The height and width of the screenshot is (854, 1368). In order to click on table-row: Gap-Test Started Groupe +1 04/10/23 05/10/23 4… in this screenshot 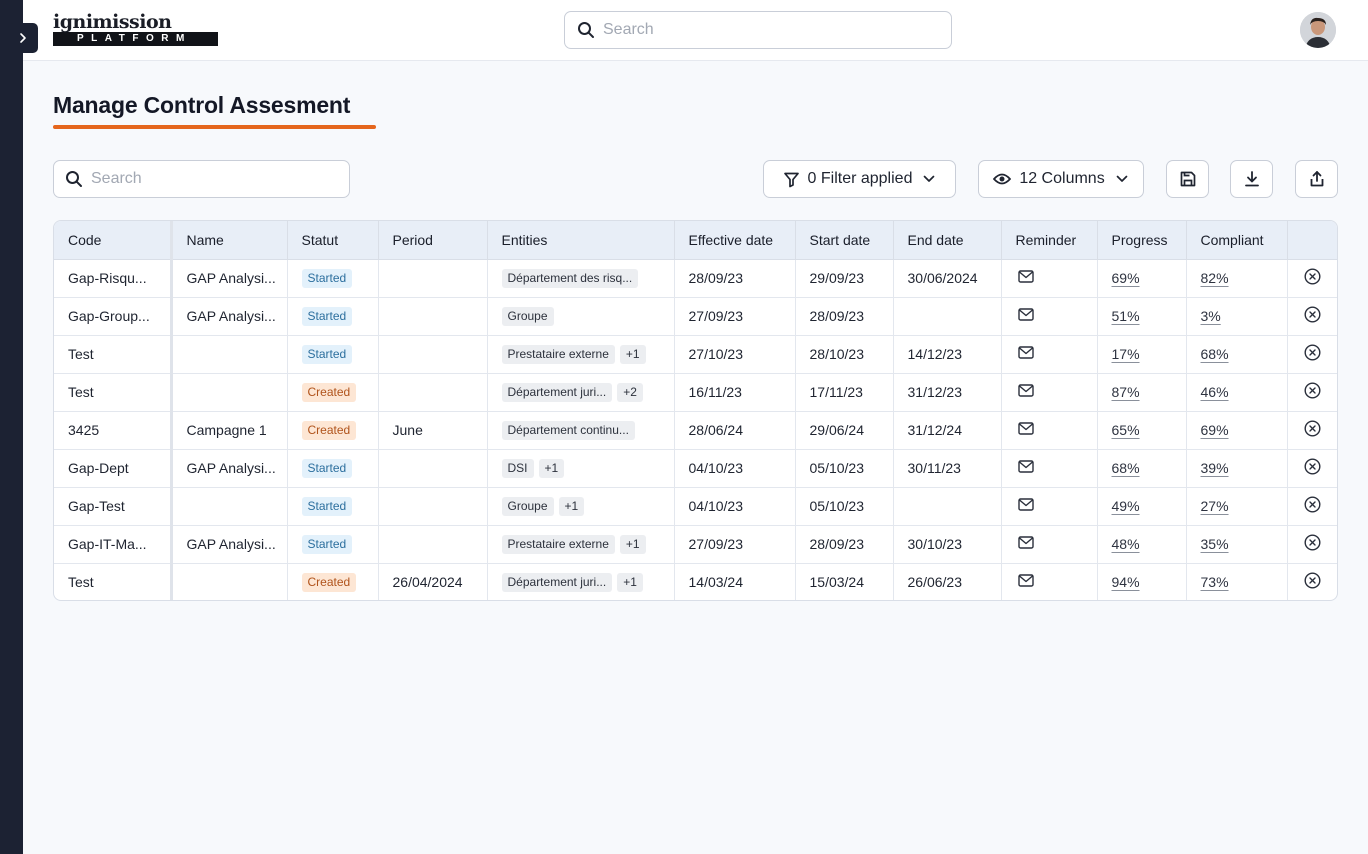, I will do `click(695, 506)`.